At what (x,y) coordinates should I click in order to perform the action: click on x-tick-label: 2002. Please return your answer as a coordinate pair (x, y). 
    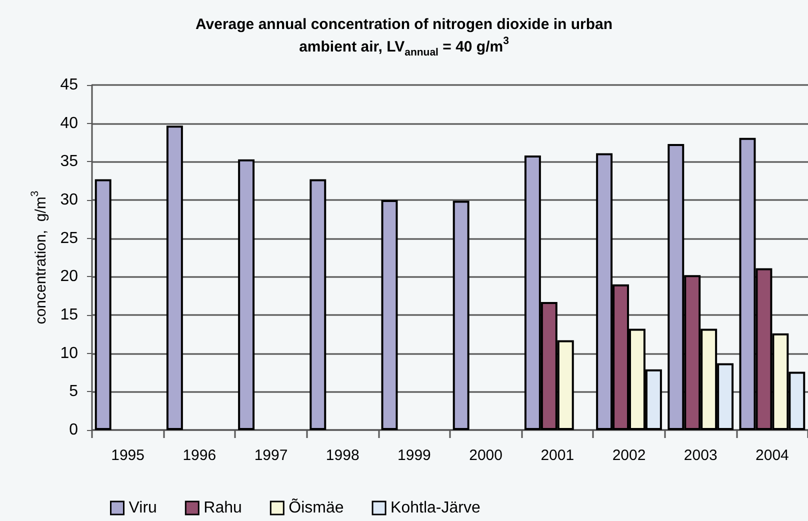
    Looking at the image, I should click on (629, 455).